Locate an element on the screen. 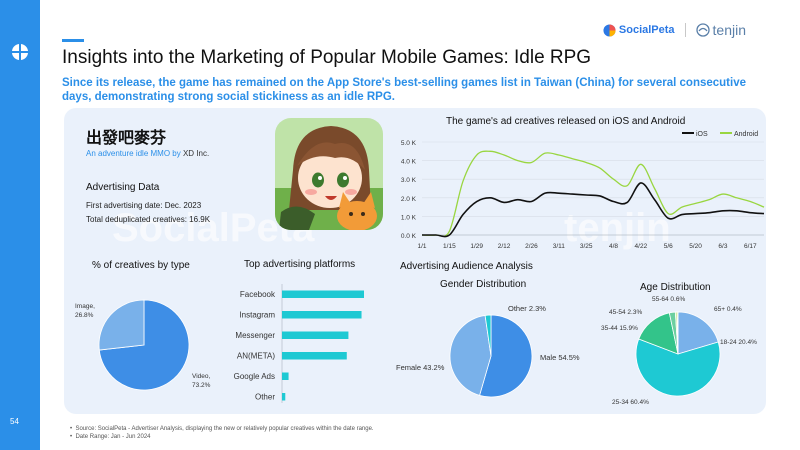 The width and height of the screenshot is (800, 450). line-chart-y-tick: 5.0 K is located at coordinates (409, 143).